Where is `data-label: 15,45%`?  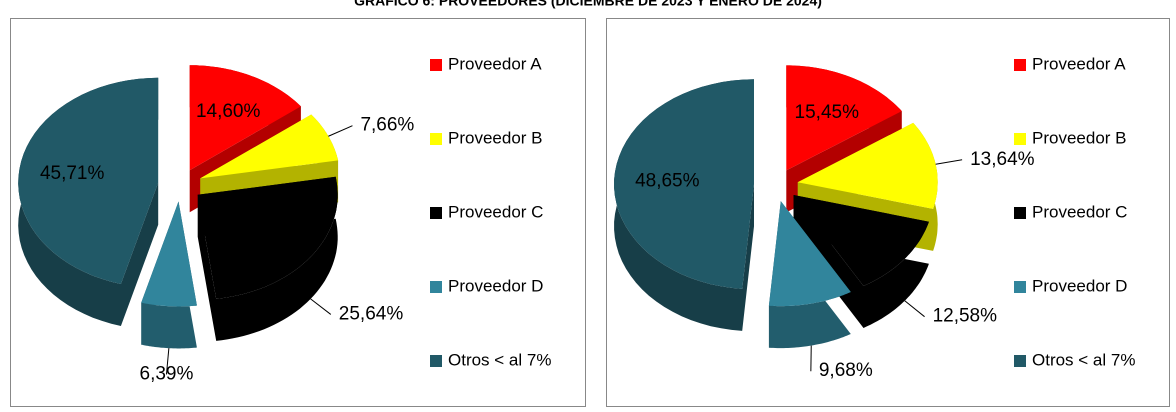
data-label: 15,45% is located at coordinates (827, 112).